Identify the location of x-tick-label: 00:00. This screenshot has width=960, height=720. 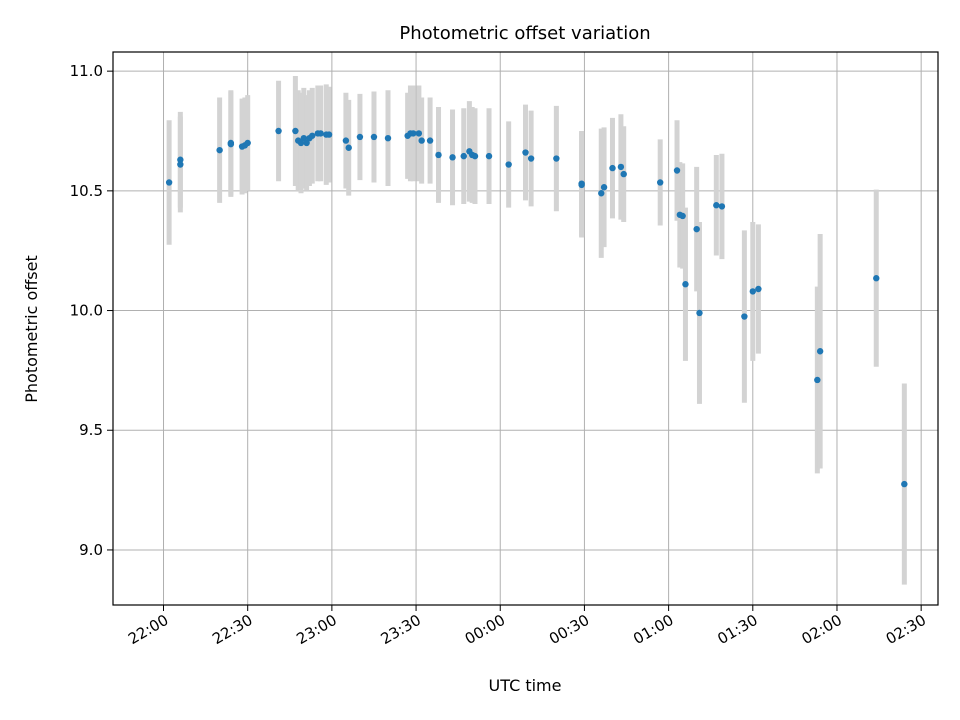
(485, 629).